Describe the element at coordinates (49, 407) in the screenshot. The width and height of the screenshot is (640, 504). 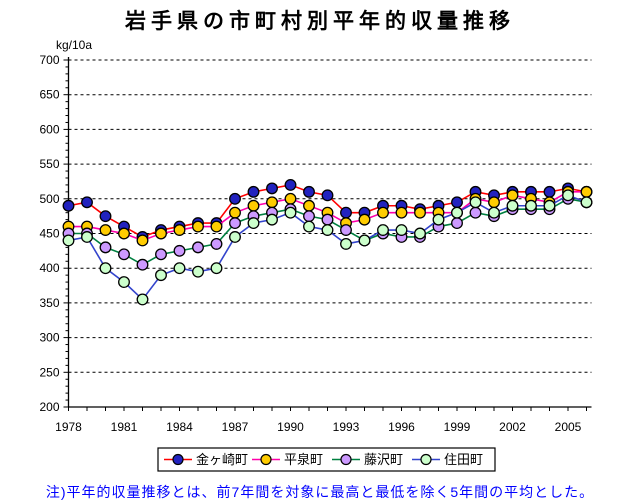
I see `y-tick-label: 200` at that location.